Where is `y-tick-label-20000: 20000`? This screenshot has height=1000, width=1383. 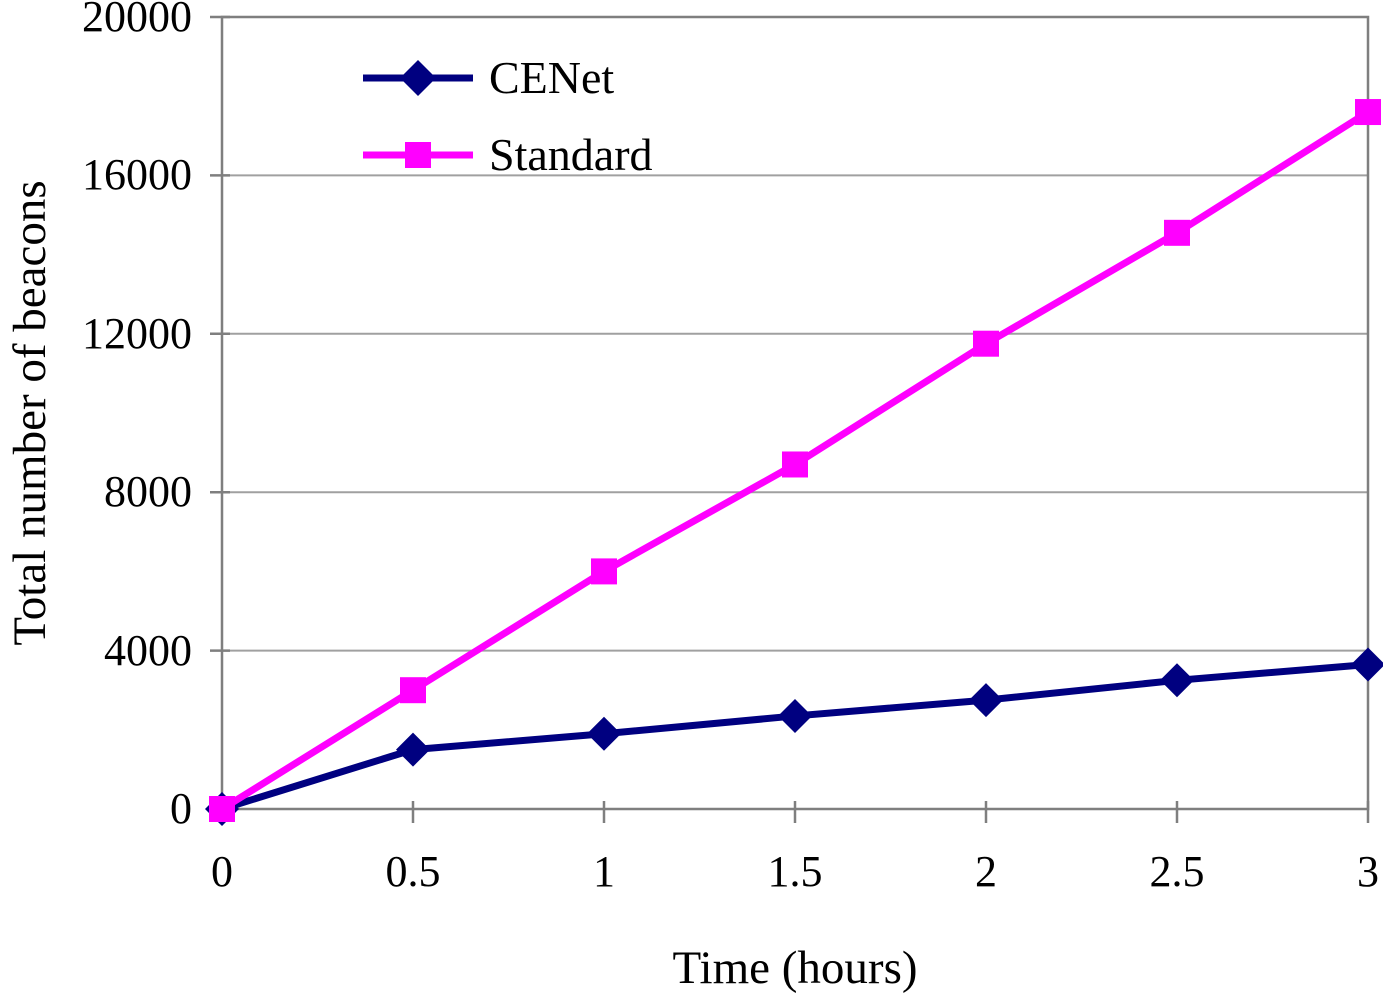 y-tick-label-20000: 20000 is located at coordinates (137, 20).